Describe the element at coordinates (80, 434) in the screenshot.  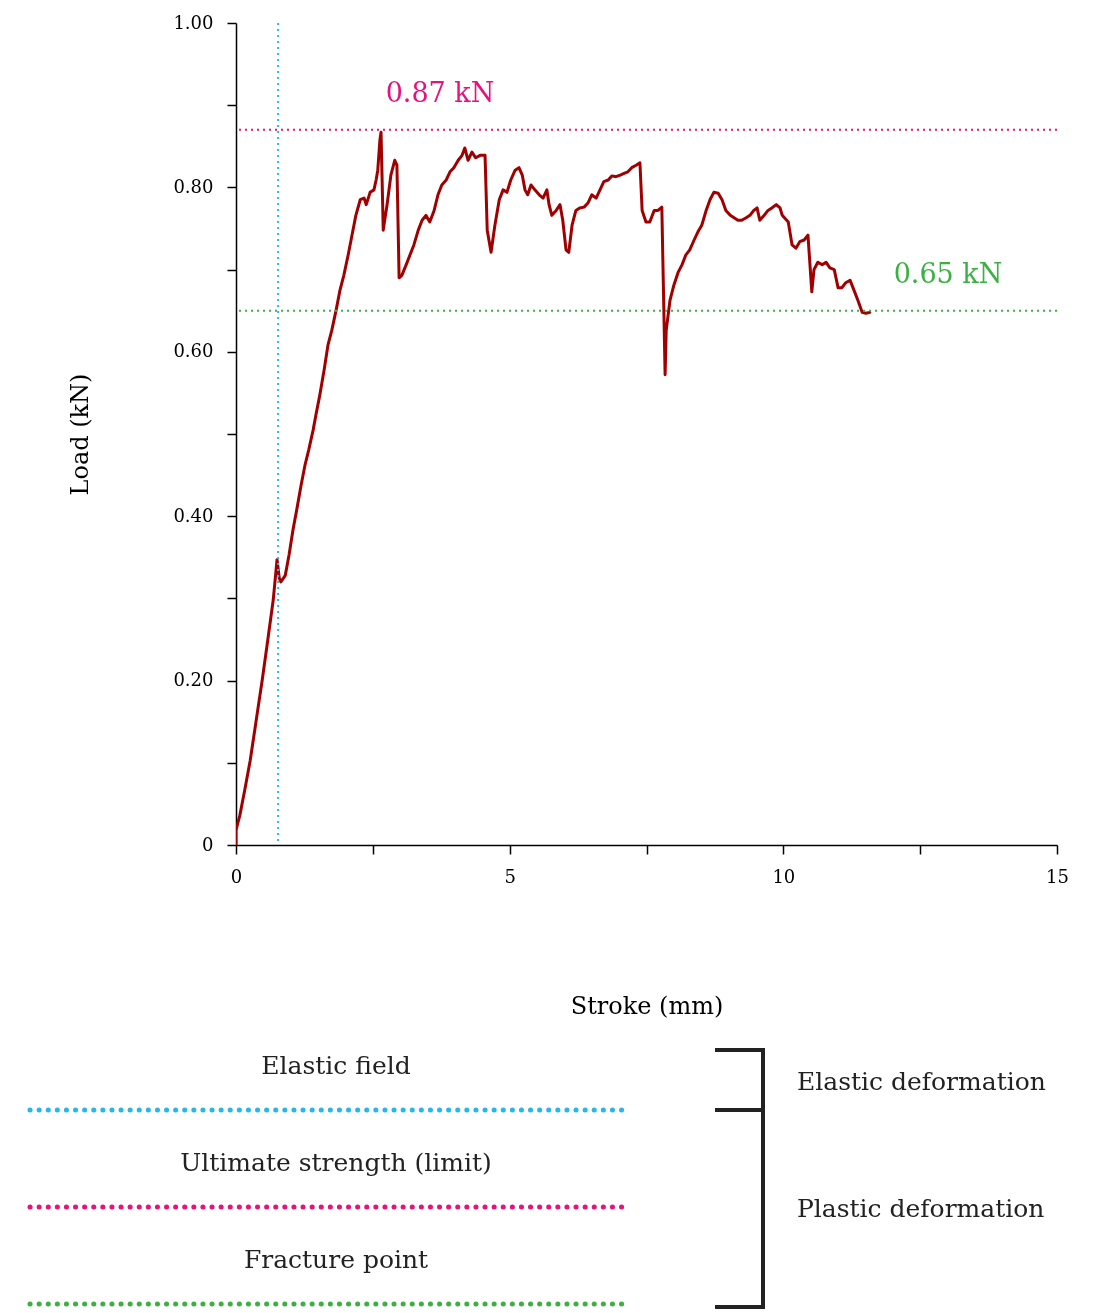
I see `y-axis-title: Load (kN)` at that location.